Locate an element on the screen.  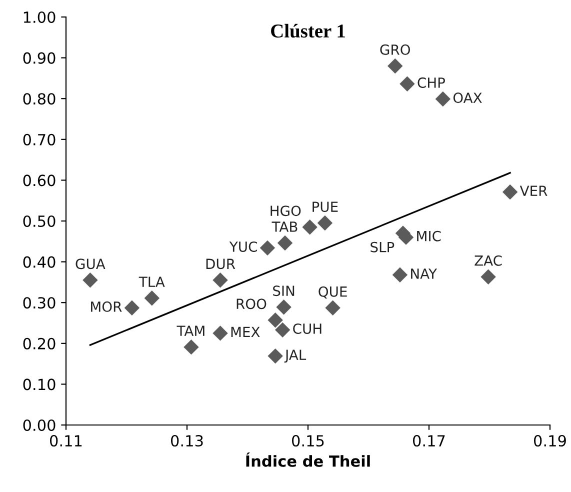
annotation: MOR is located at coordinates (106, 306).